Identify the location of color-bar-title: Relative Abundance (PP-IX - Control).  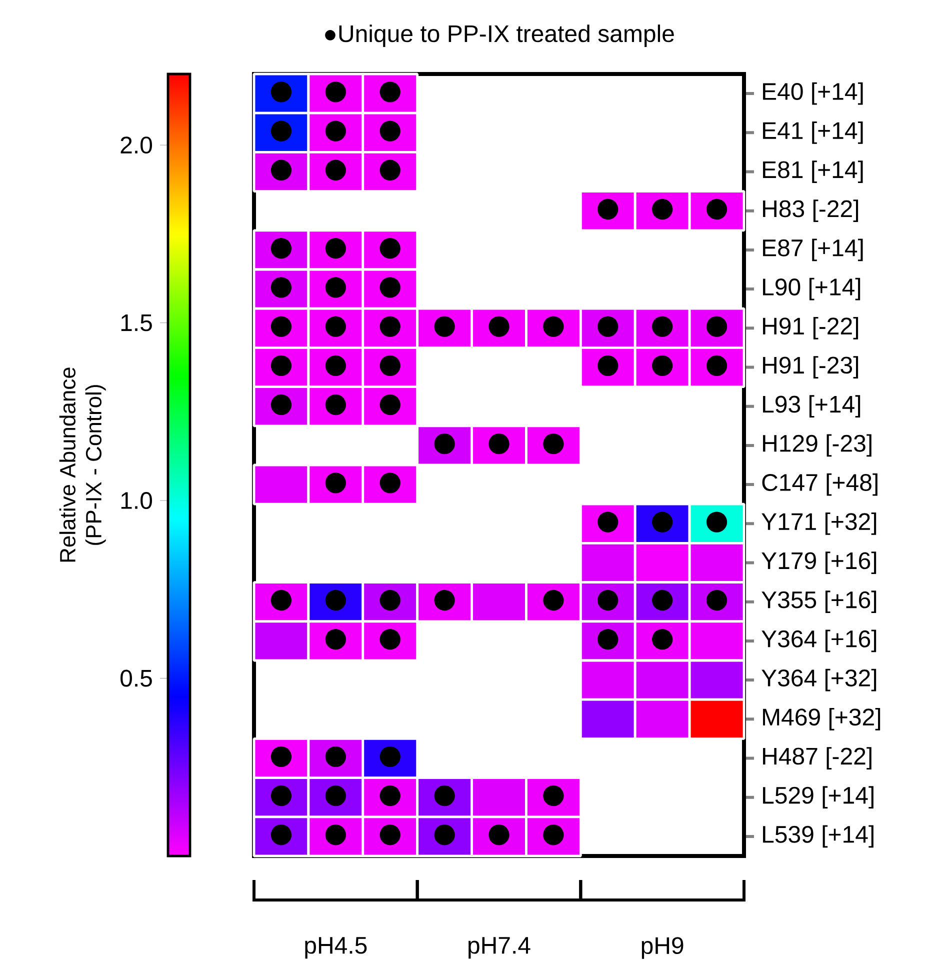
(82, 465).